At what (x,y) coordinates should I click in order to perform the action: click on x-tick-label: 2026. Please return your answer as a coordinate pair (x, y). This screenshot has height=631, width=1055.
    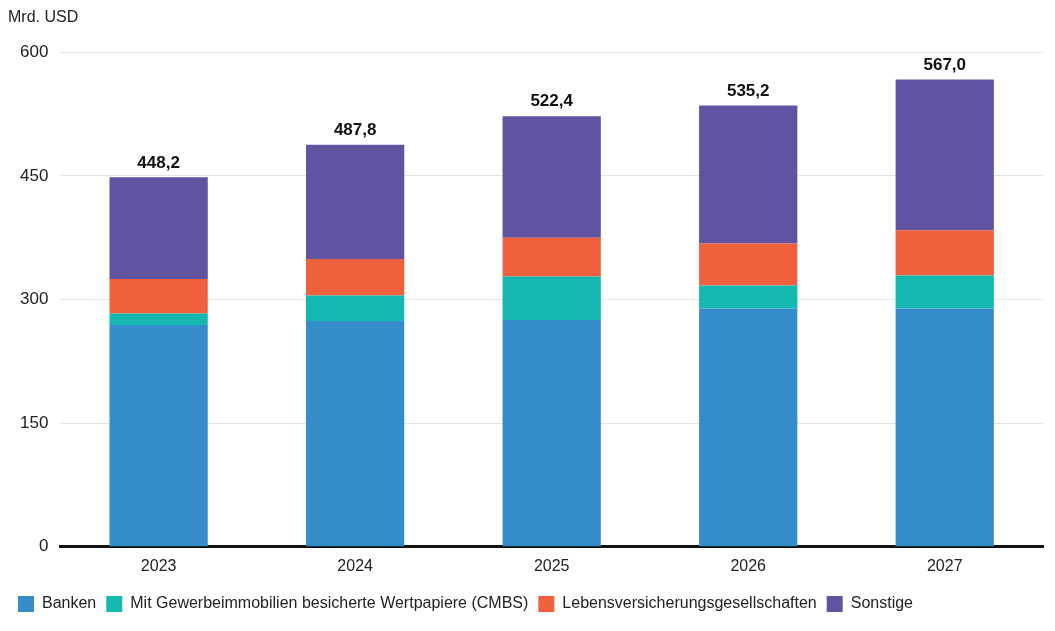
    Looking at the image, I should click on (748, 565).